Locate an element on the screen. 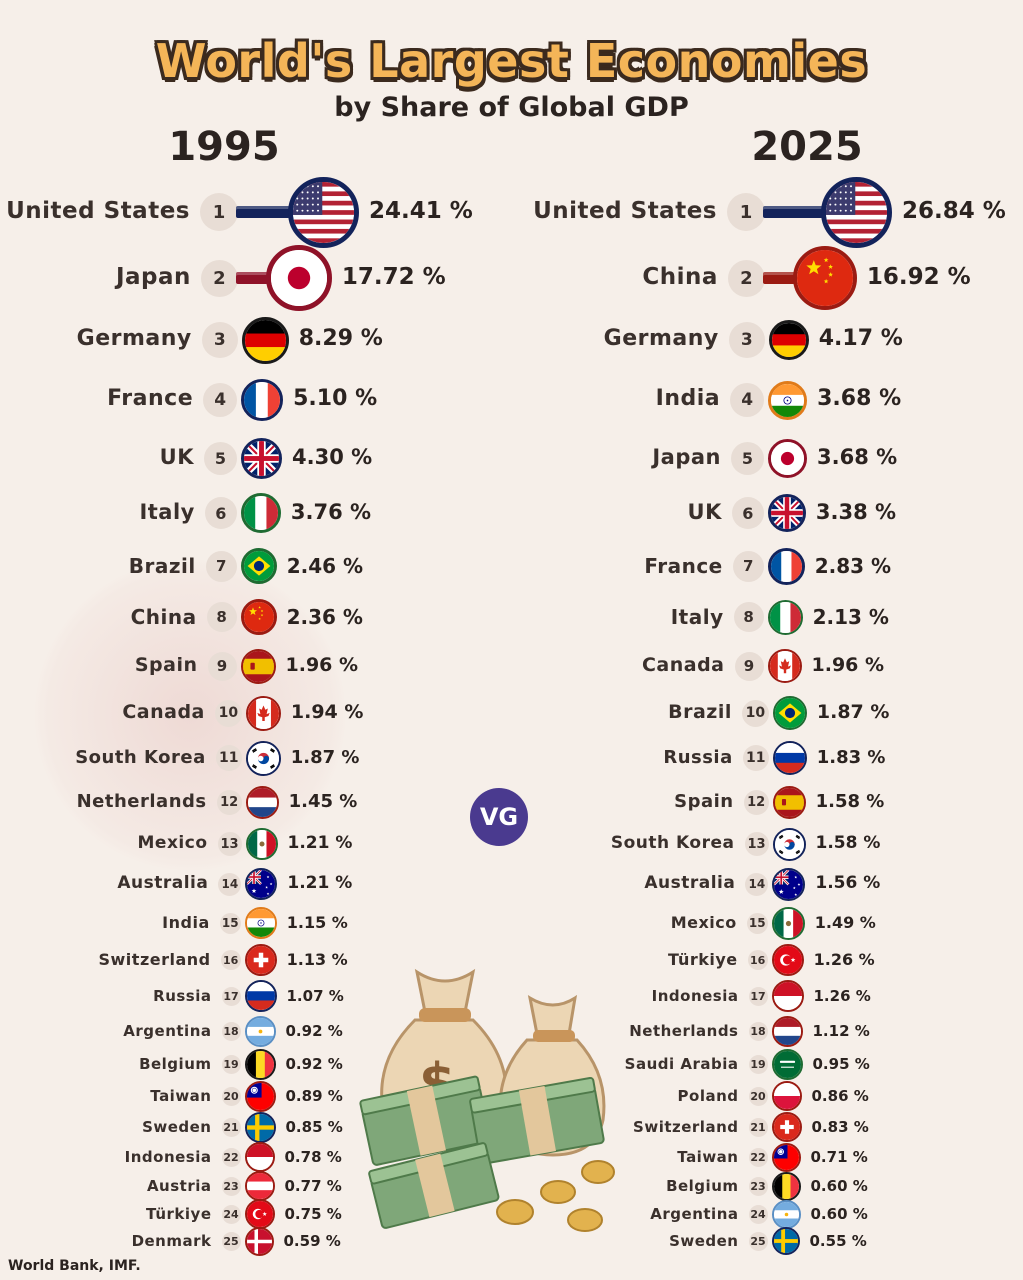 Image resolution: width=1023 pixels, height=1280 pixels. flag-cn-icon is located at coordinates (258, 617).